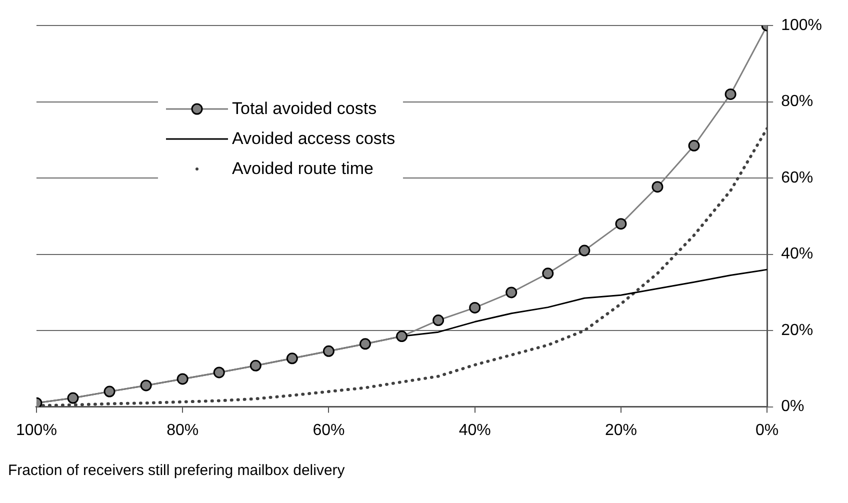 This screenshot has height=503, width=848. I want to click on x-tick-label: 80%, so click(182, 430).